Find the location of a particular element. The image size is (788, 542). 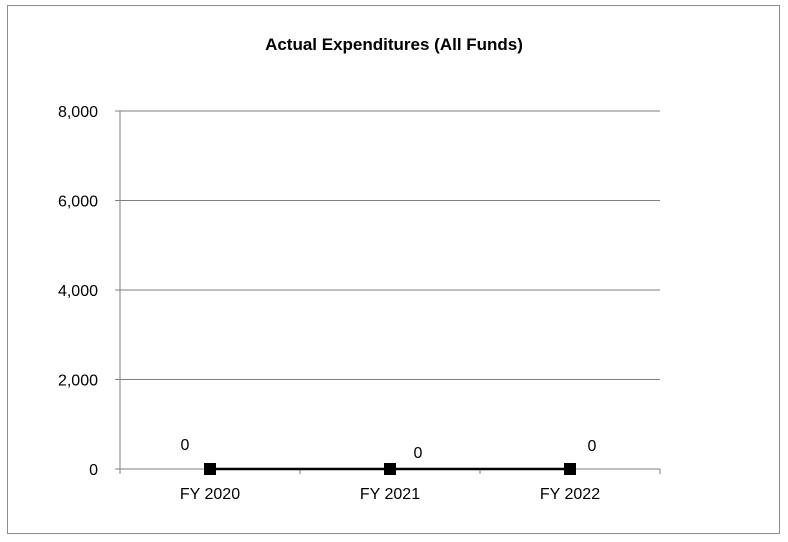

y-tick-label: 8,000 is located at coordinates (78, 112).